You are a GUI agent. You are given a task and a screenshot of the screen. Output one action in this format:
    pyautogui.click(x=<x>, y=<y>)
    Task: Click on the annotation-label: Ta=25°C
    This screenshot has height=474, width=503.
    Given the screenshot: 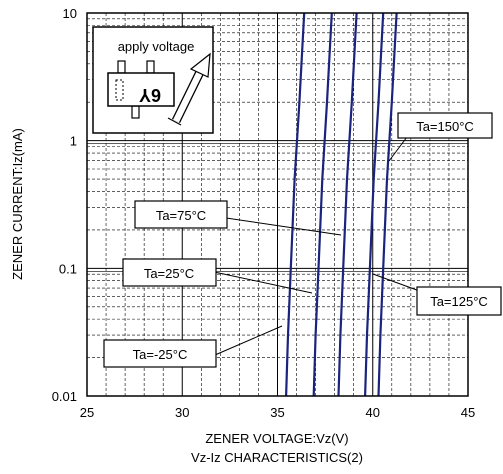 What is the action you would take?
    pyautogui.click(x=169, y=273)
    